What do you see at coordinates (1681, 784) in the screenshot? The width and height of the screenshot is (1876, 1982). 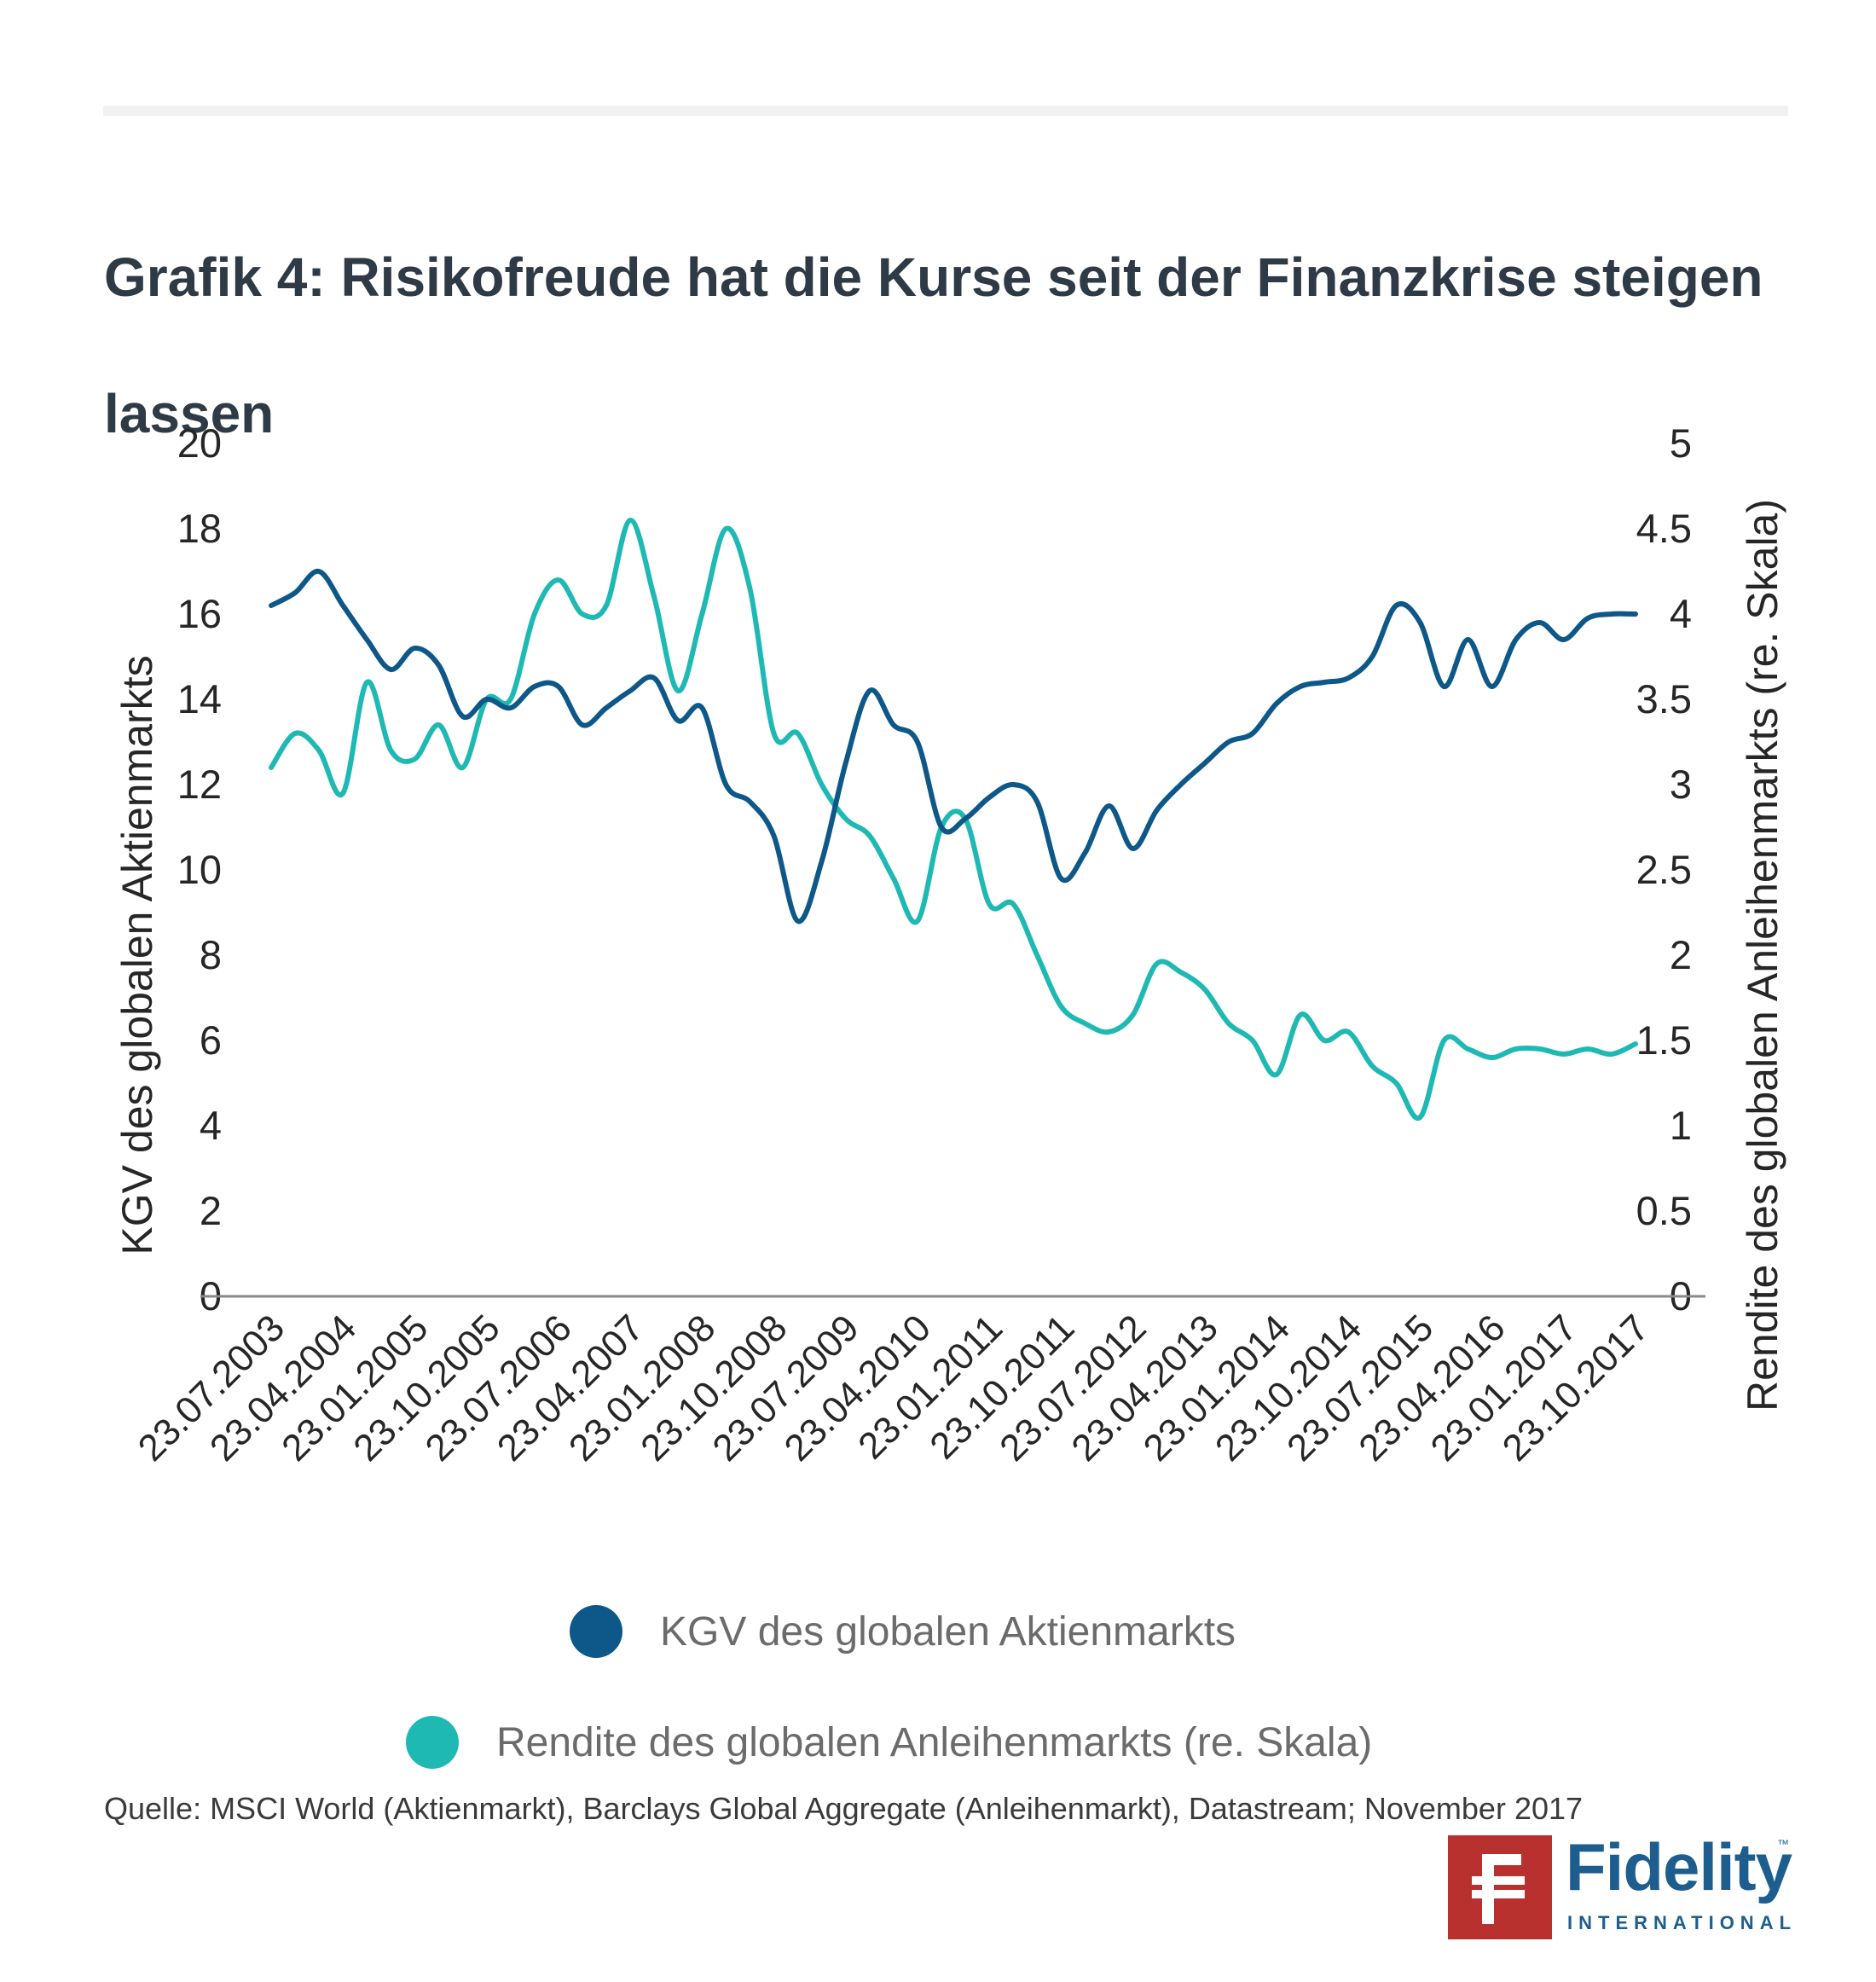 I see `y-right-tick-label: 3` at bounding box center [1681, 784].